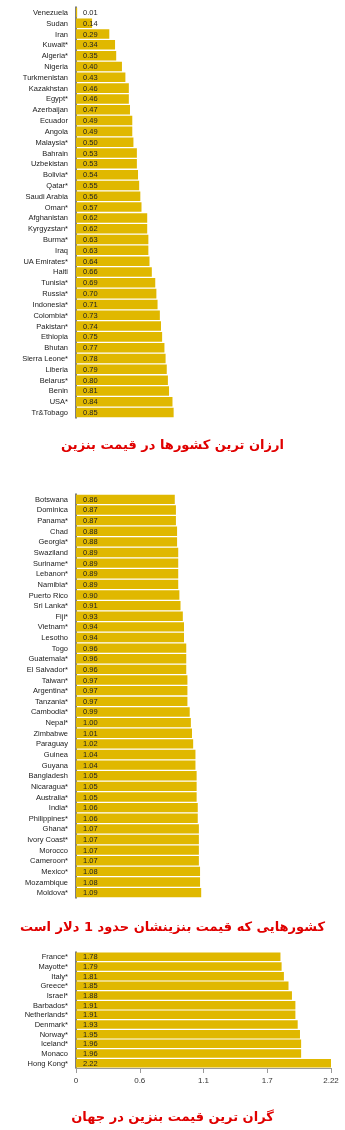 This screenshot has width=345, height=1130. Describe the element at coordinates (173, 926) in the screenshot. I see `text: کشورهایی که قیمت بنزینشان حدود 1 دلار است` at that location.